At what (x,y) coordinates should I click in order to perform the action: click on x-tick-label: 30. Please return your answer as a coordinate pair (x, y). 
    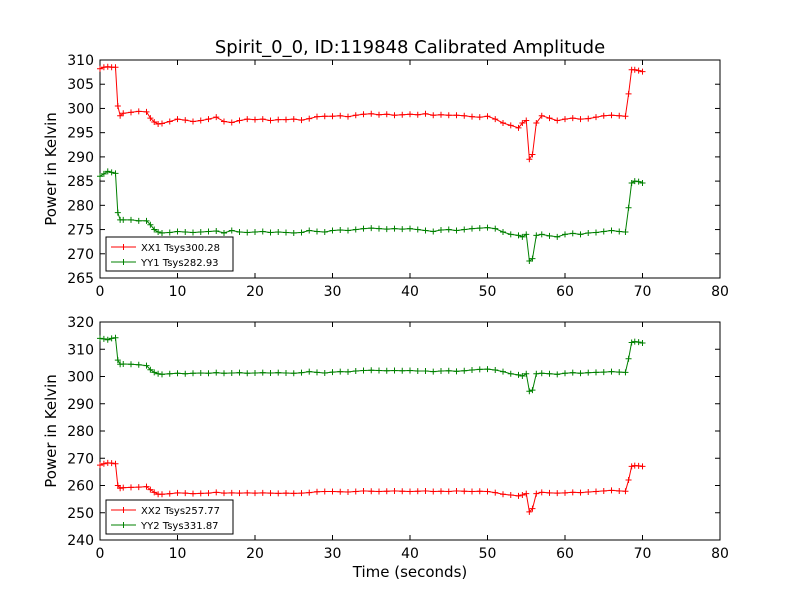
    Looking at the image, I should click on (333, 292).